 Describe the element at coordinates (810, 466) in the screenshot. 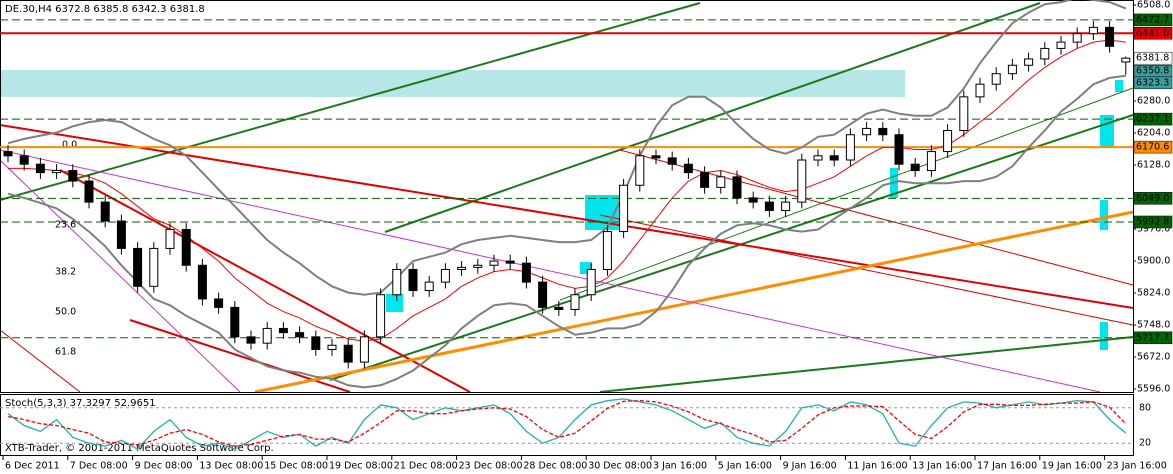

I see `x-tick-label: 9 Jan 16:00` at that location.